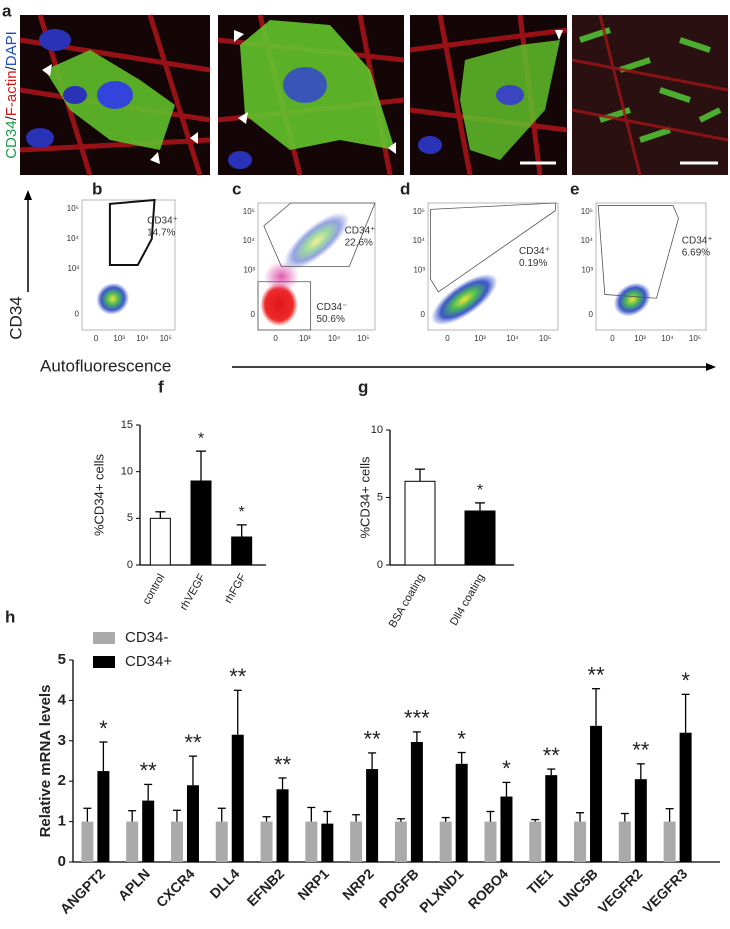 The width and height of the screenshot is (730, 929). What do you see at coordinates (146, 637) in the screenshot?
I see `legend-label: CD34-` at bounding box center [146, 637].